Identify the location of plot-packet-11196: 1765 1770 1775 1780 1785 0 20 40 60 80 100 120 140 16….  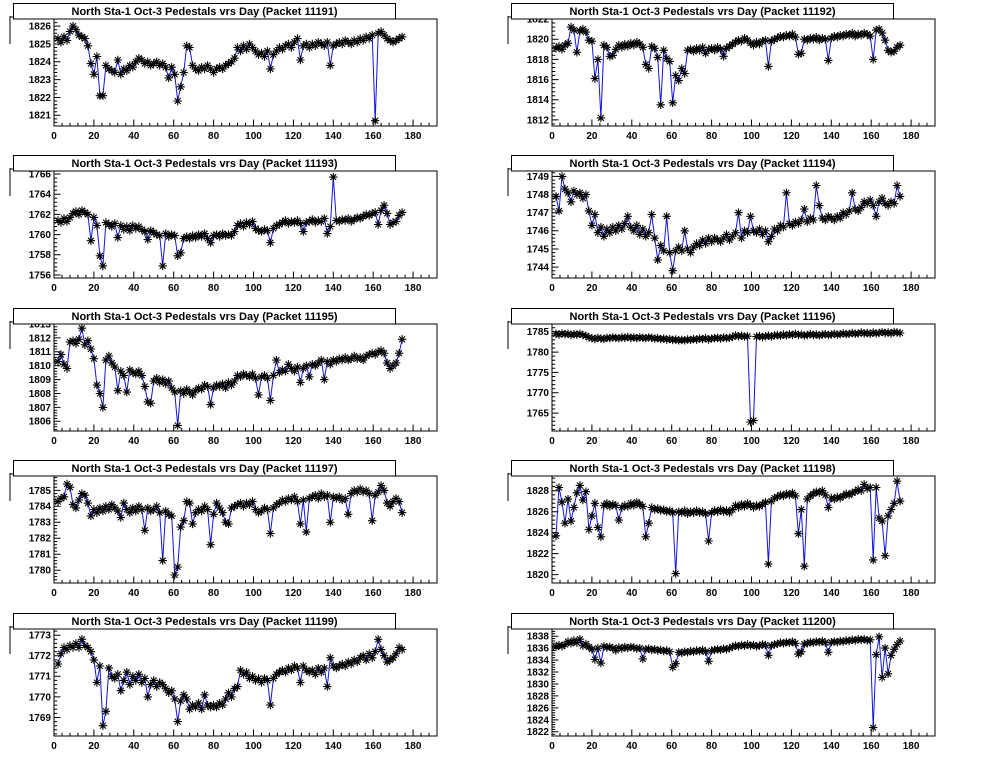
(721, 377).